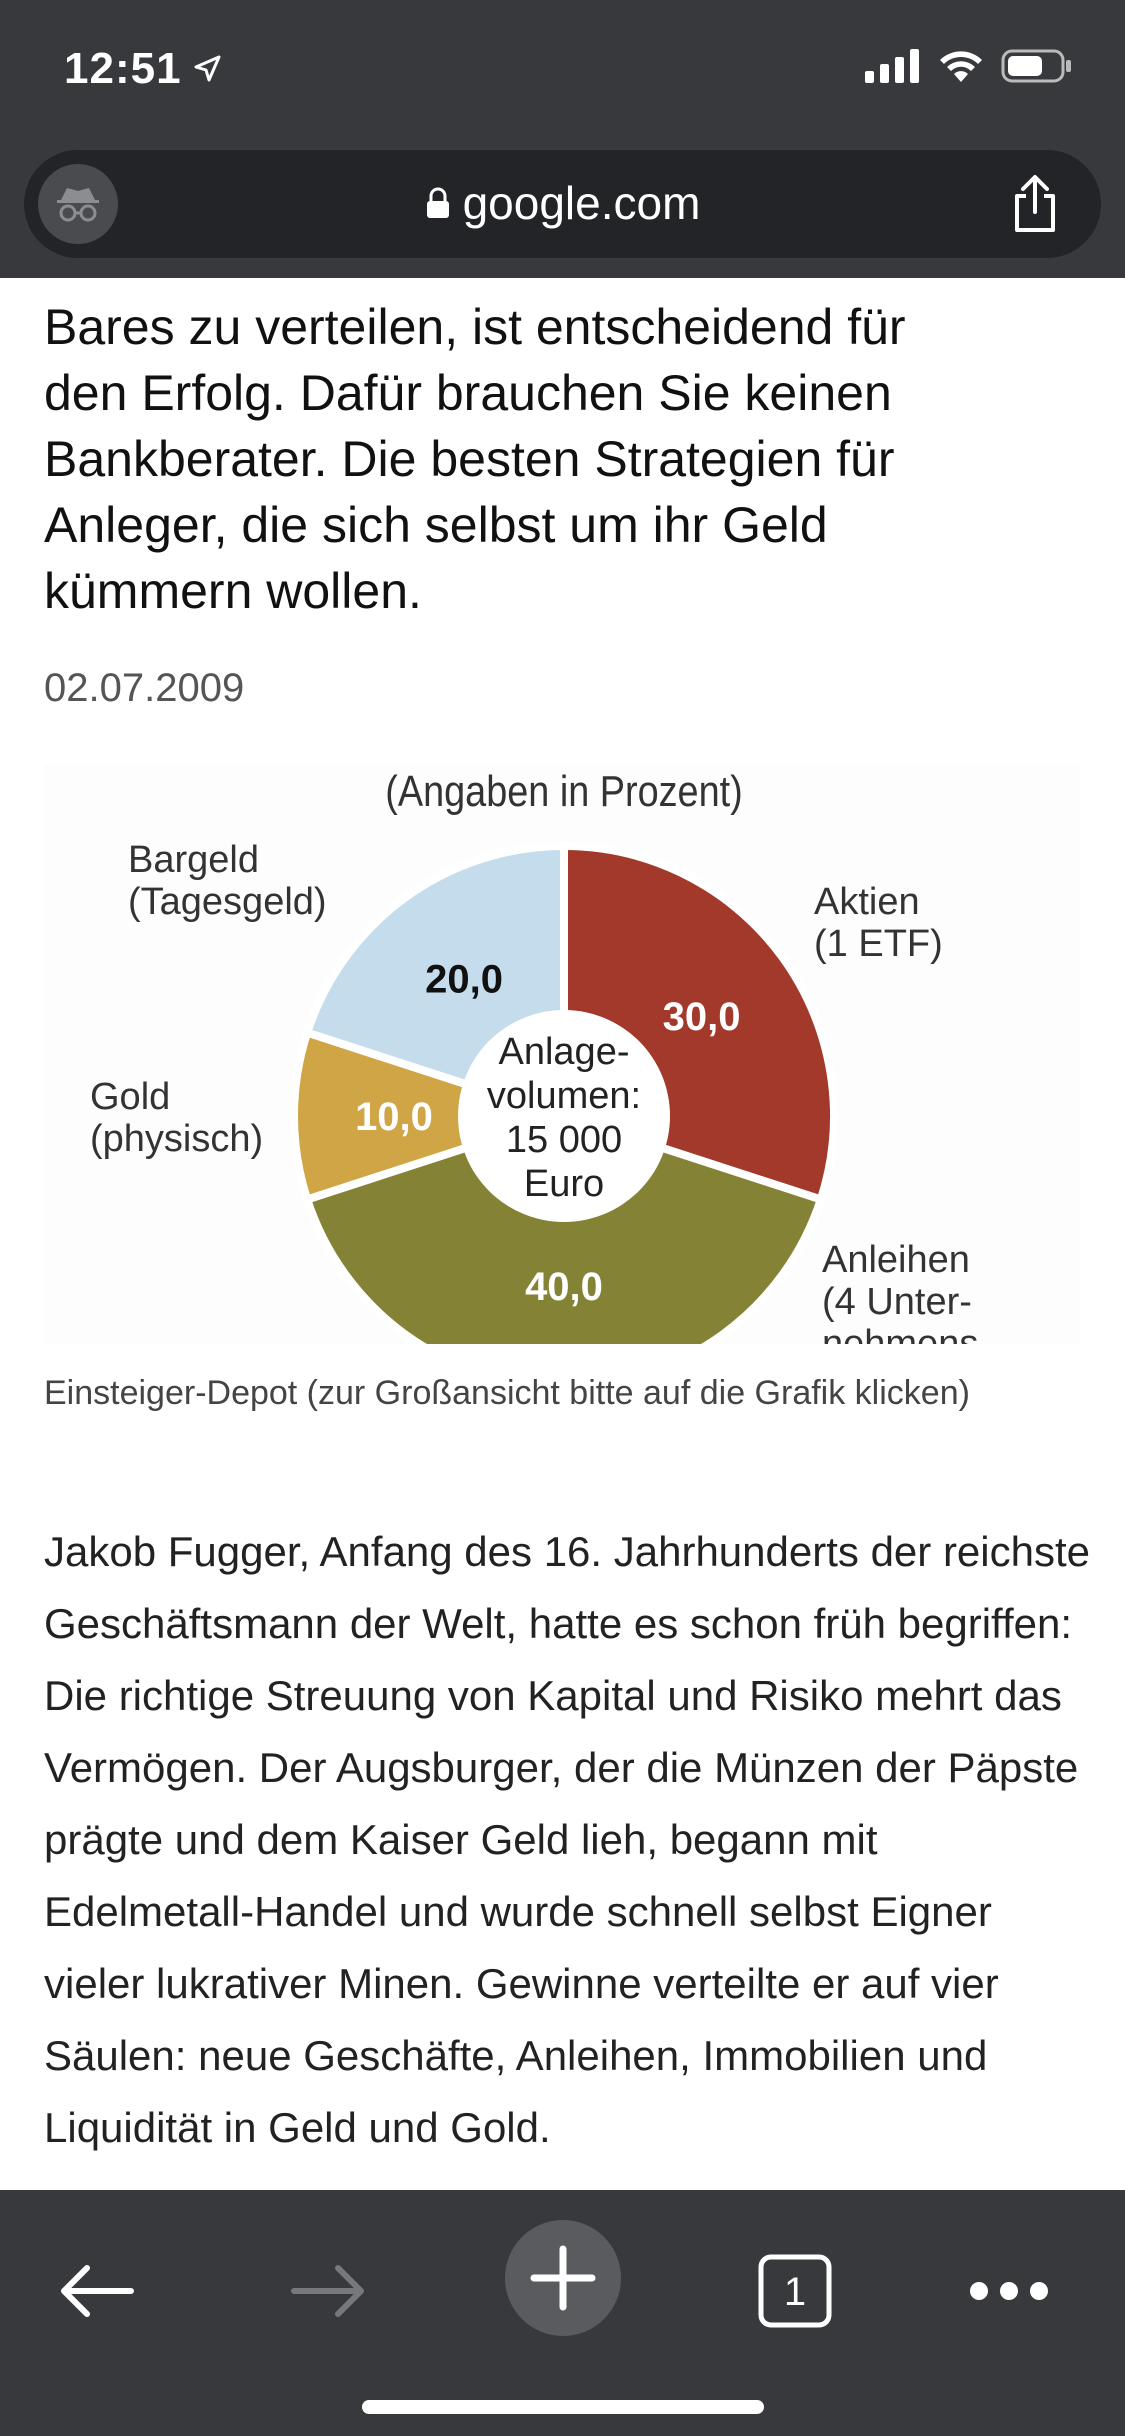 The image size is (1125, 2436). I want to click on slice-category-label: Anleihen (4 Unter-nehmens-, so click(906, 1291).